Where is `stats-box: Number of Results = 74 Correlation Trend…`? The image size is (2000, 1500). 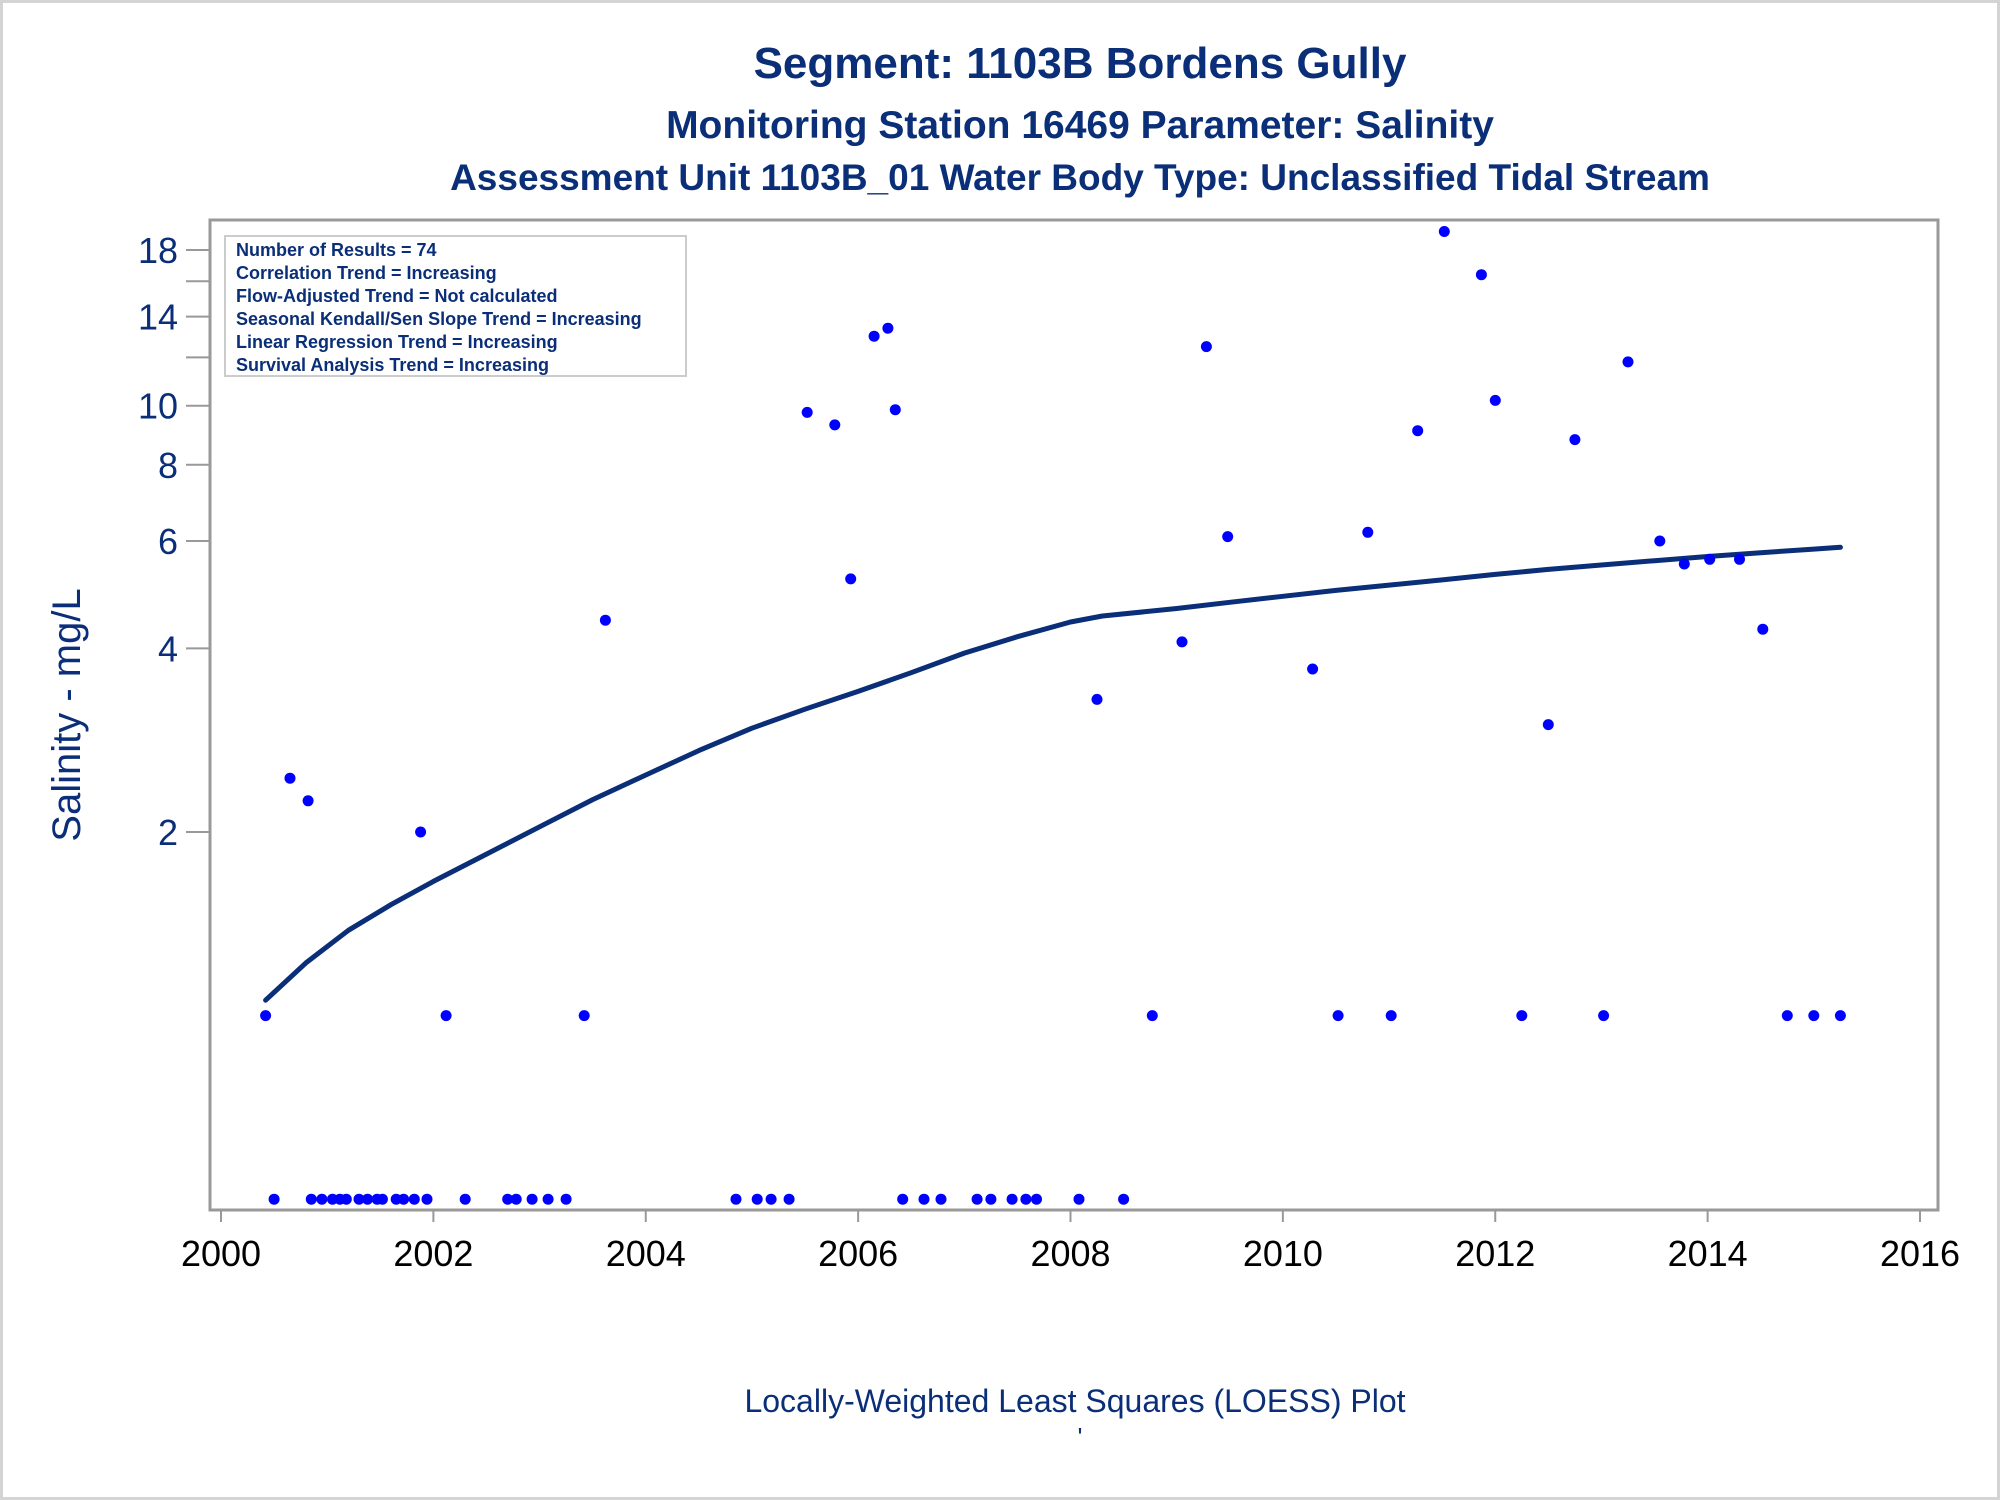
stats-box: Number of Results = 74 Correlation Trend… is located at coordinates (455, 306).